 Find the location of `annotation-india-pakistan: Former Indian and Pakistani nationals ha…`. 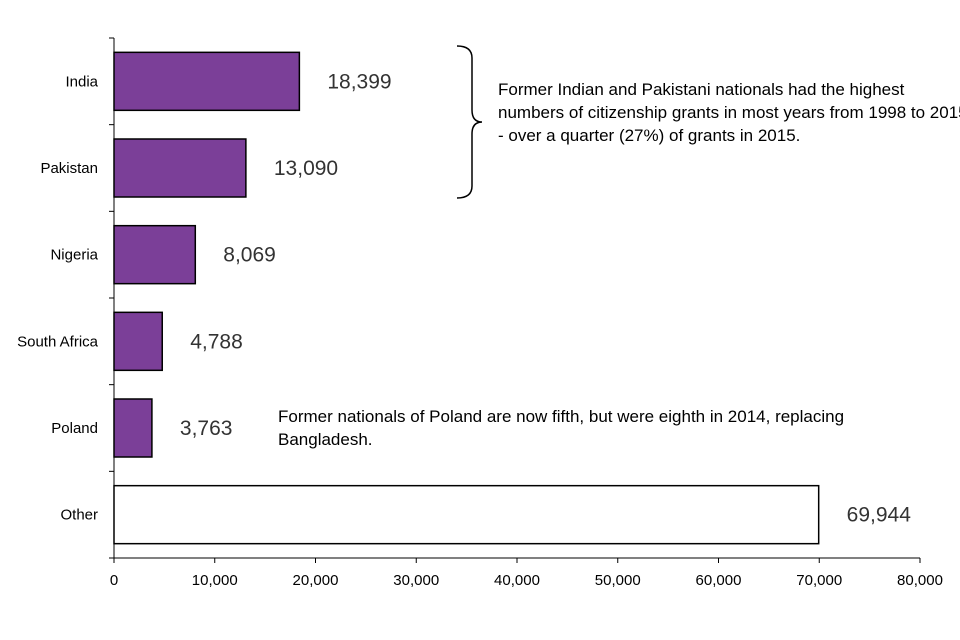

annotation-india-pakistan: Former Indian and Pakistani nationals ha… is located at coordinates (729, 112).